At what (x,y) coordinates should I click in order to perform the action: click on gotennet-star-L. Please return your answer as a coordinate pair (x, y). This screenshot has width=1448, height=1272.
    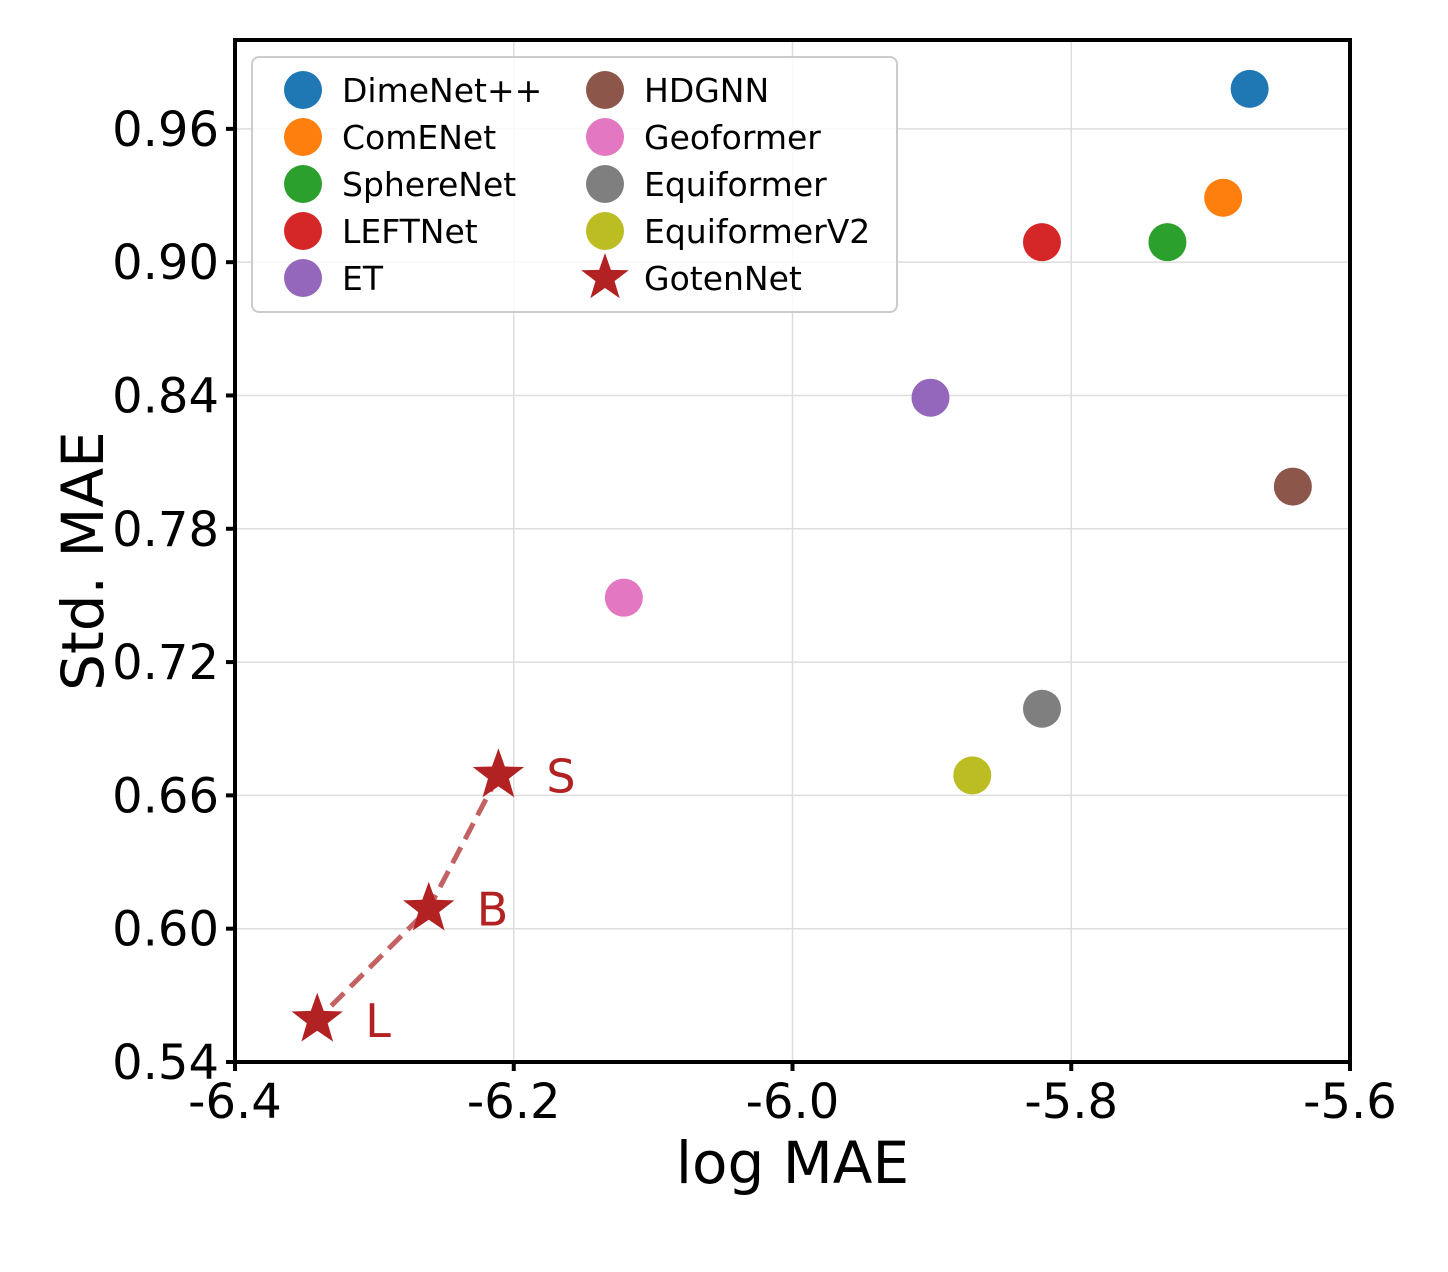
    Looking at the image, I should click on (317, 1017).